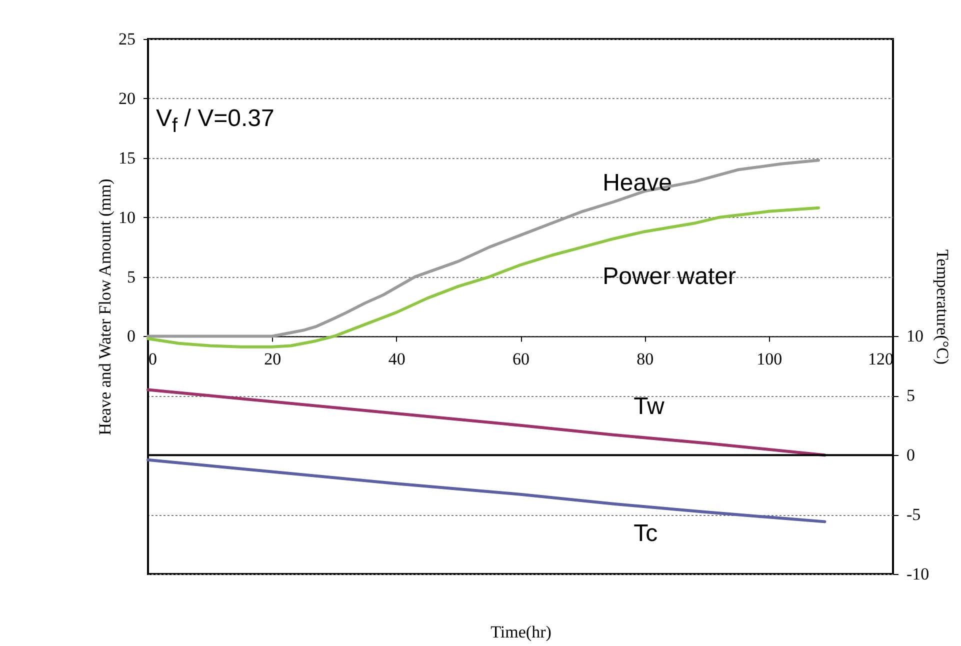 This screenshot has width=961, height=646. Describe the element at coordinates (942, 307) in the screenshot. I see `y2-axis-title: Temperature(°C)` at that location.